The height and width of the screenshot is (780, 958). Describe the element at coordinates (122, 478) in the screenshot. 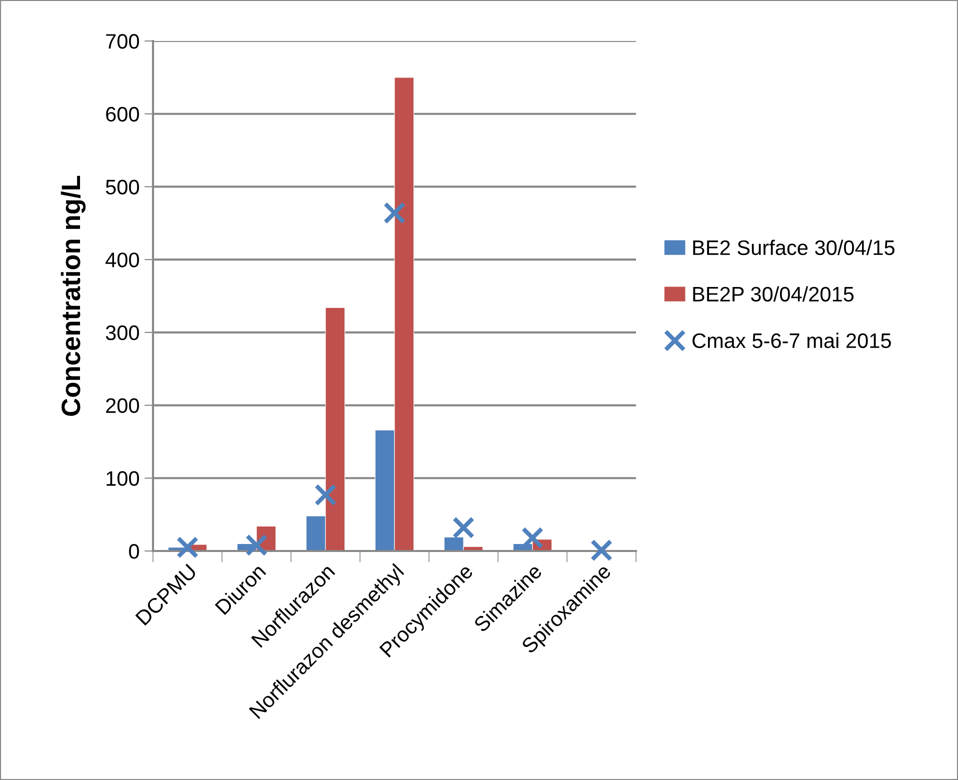

I see `y-tick-label: 100` at that location.